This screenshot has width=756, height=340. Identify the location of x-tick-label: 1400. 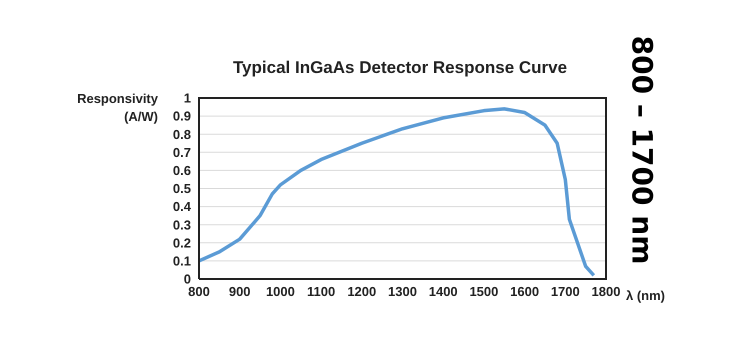
(443, 292).